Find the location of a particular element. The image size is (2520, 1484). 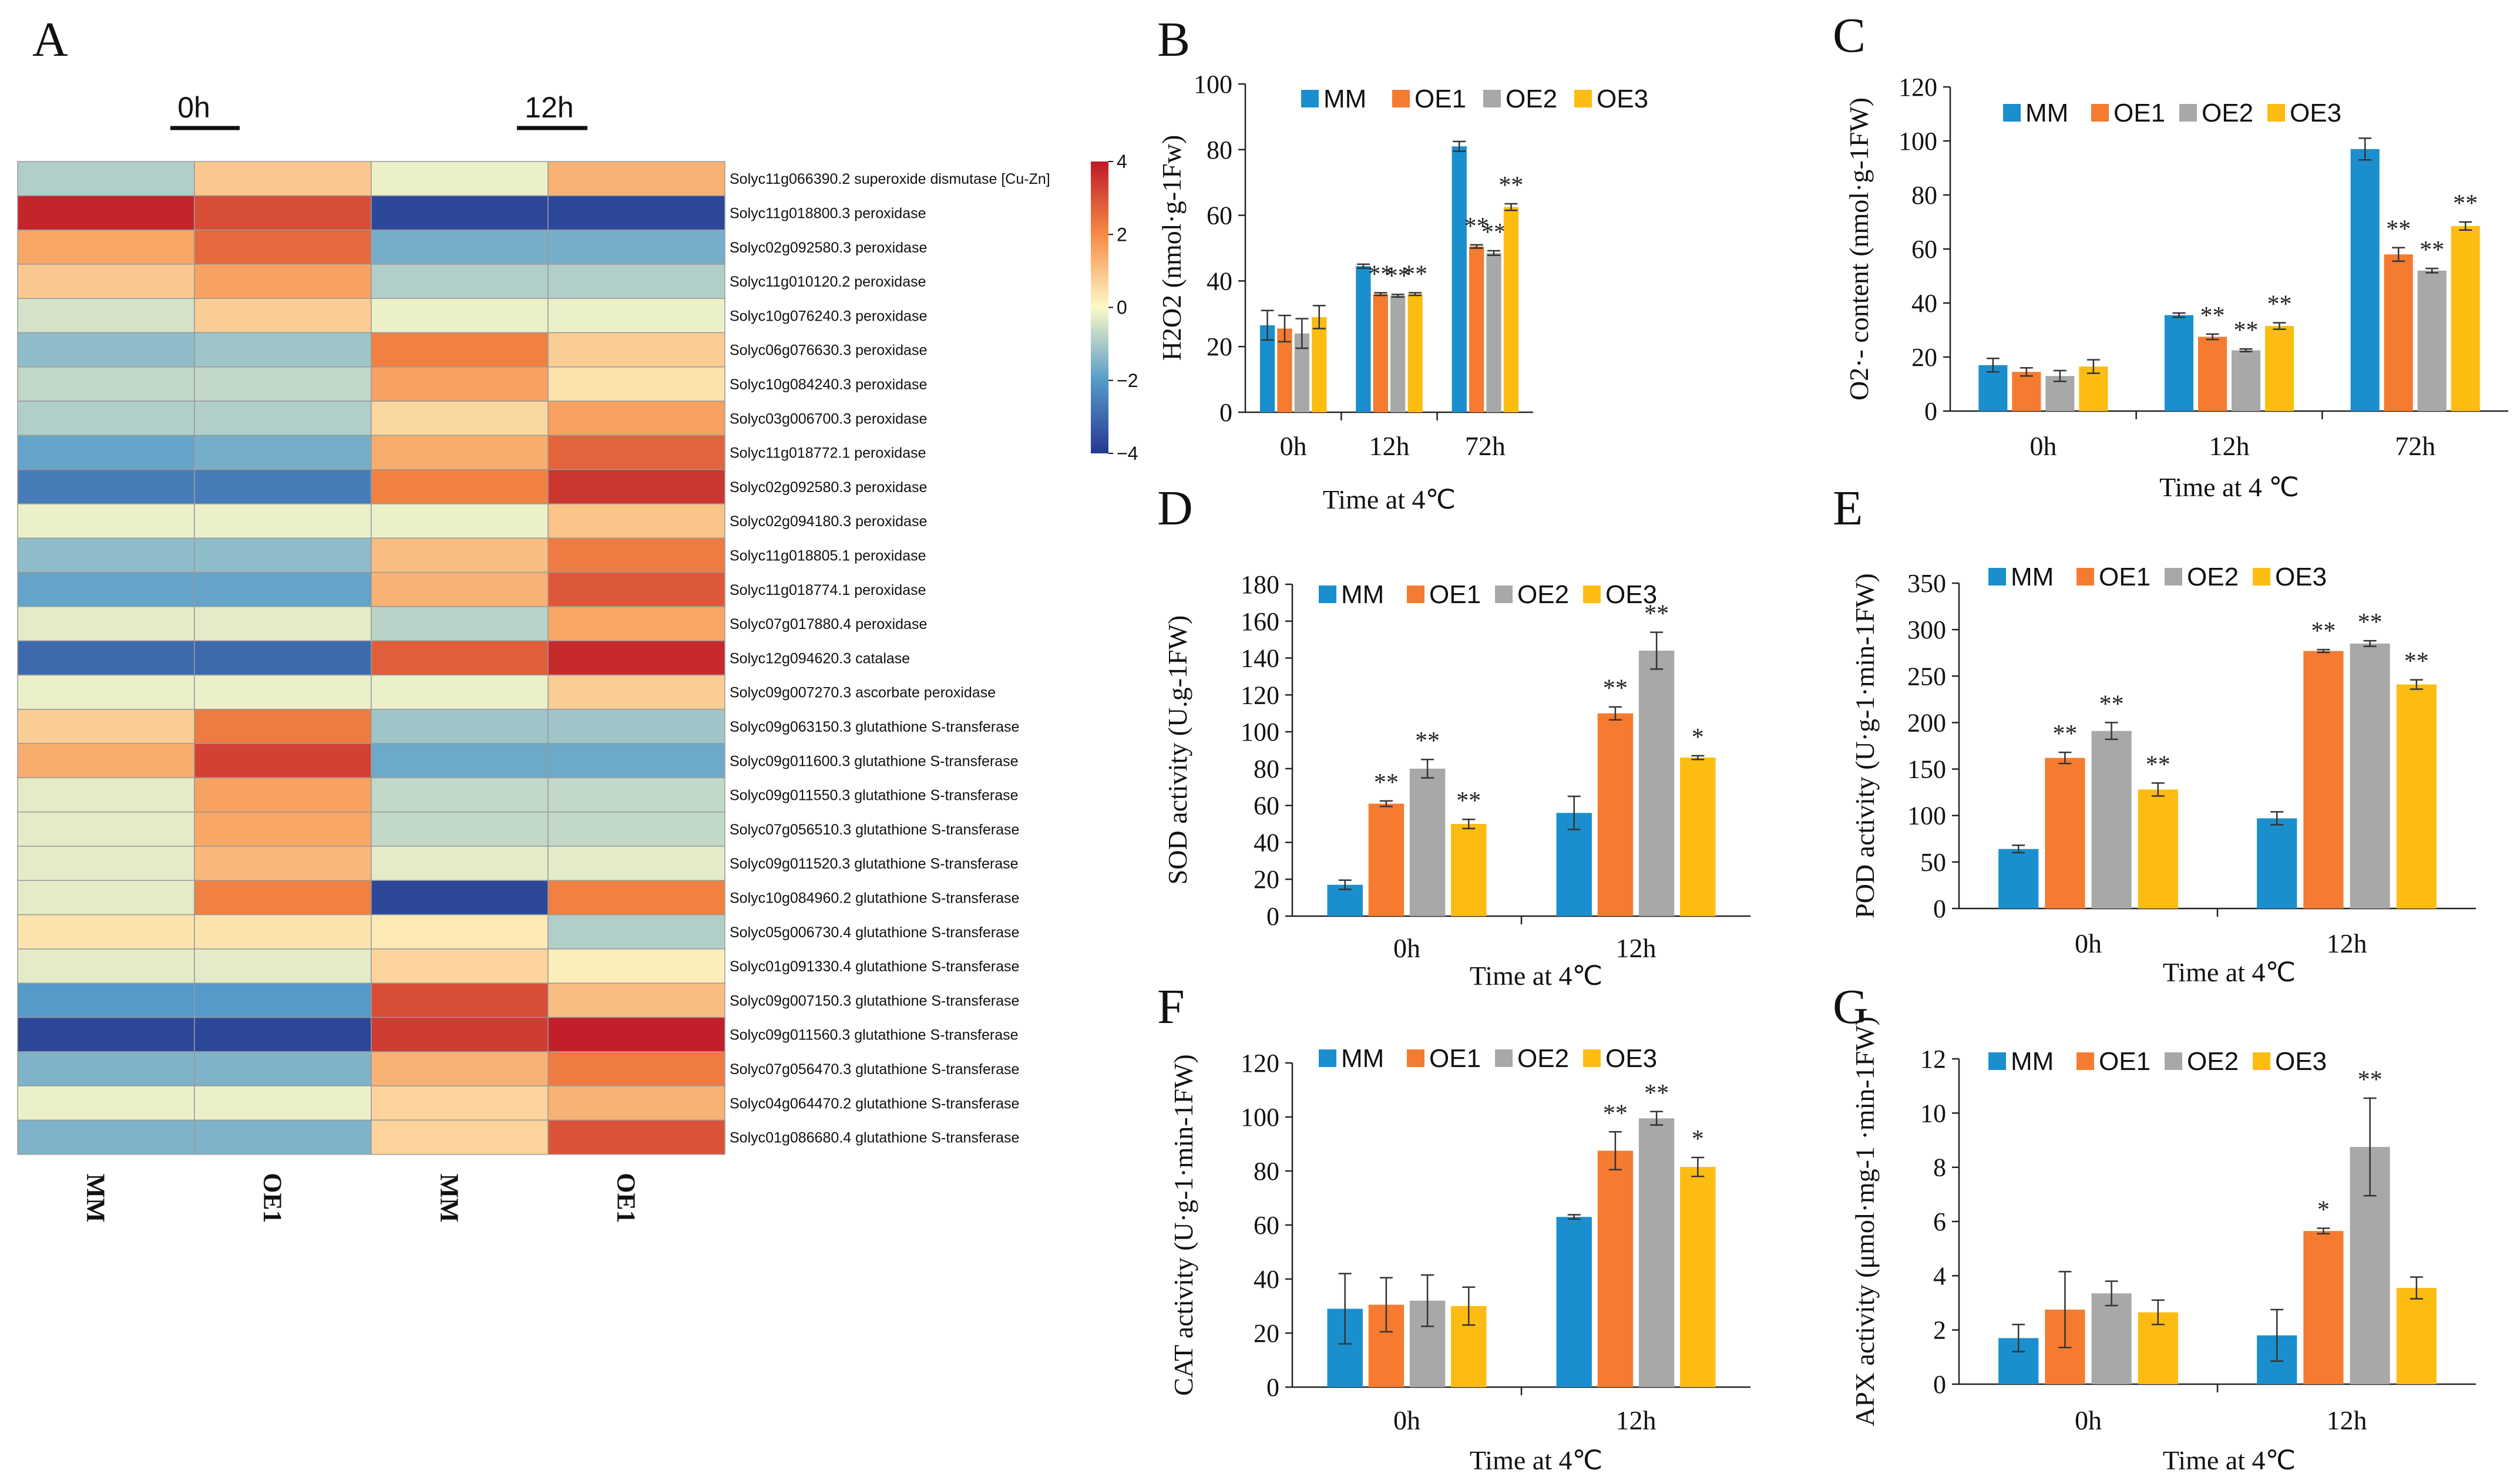

bar-mm is located at coordinates (1574, 1302).